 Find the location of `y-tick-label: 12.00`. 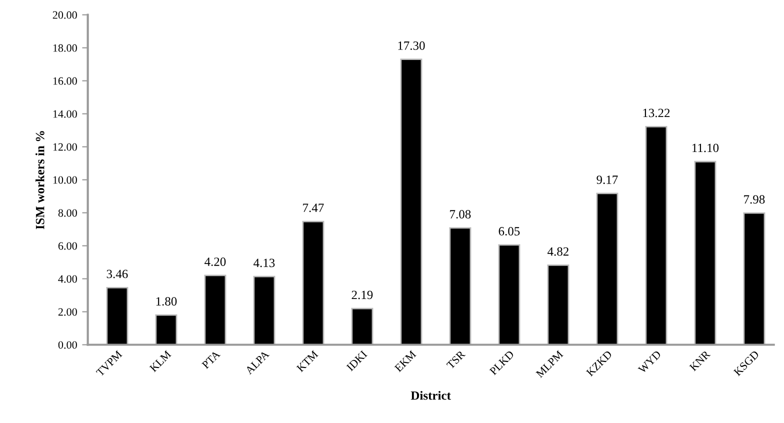

y-tick-label: 12.00 is located at coordinates (65, 147).